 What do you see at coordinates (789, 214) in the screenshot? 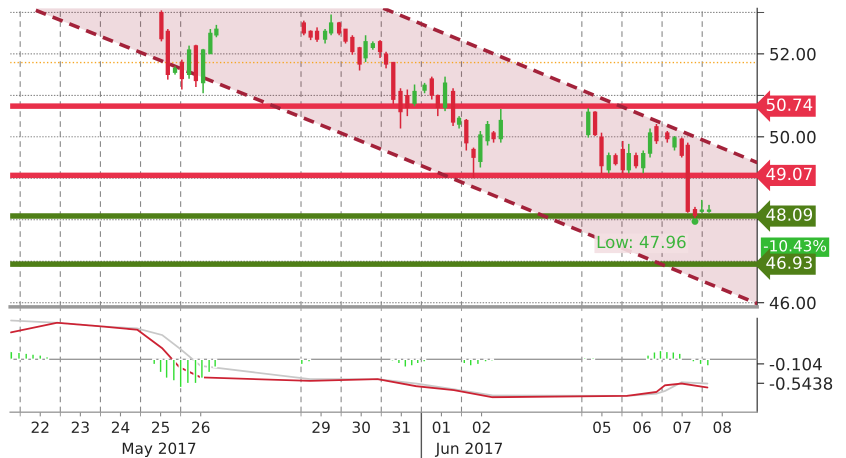
I see `ref-line-label: 48.09` at bounding box center [789, 214].